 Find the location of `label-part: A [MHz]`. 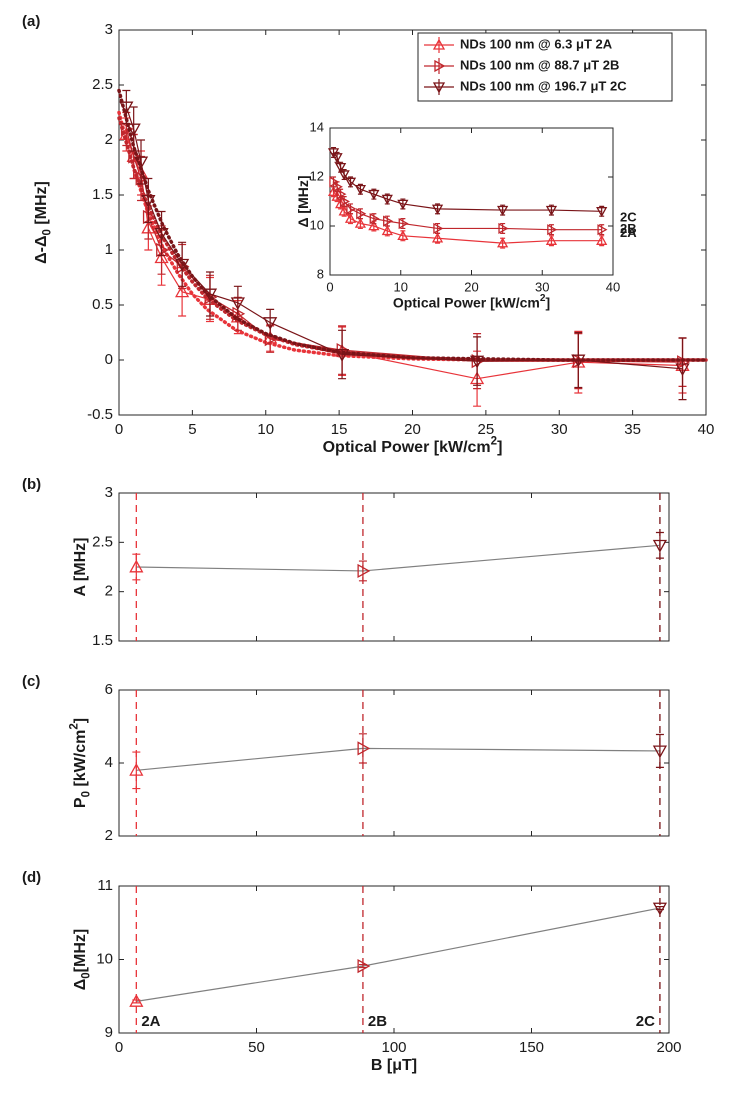

label-part: A [MHz] is located at coordinates (80, 567).